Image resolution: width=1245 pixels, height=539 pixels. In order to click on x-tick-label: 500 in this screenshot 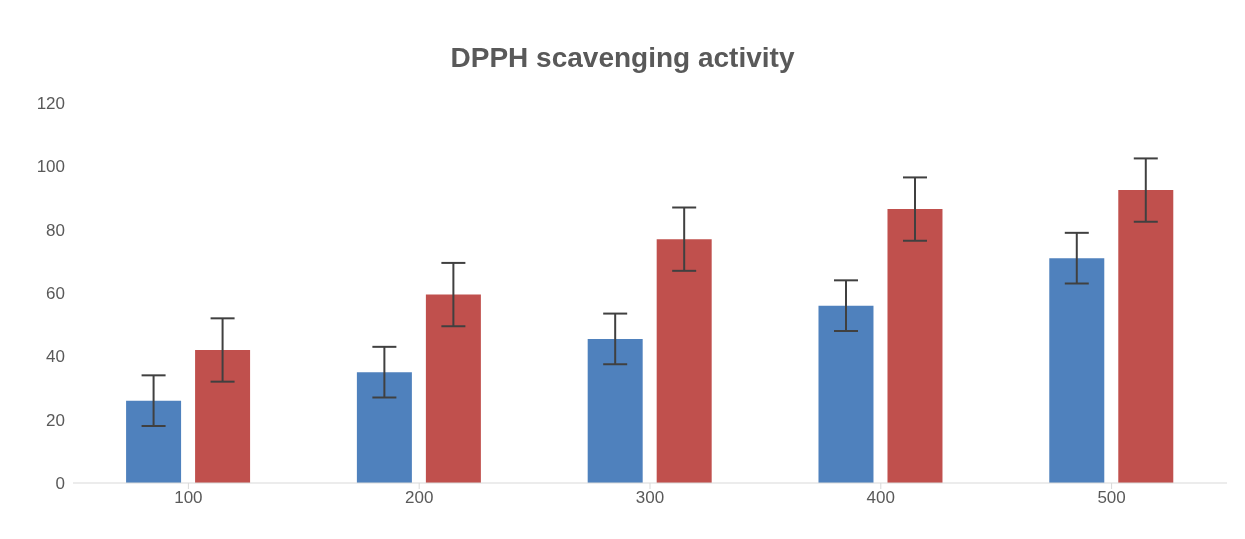, I will do `click(1111, 498)`.